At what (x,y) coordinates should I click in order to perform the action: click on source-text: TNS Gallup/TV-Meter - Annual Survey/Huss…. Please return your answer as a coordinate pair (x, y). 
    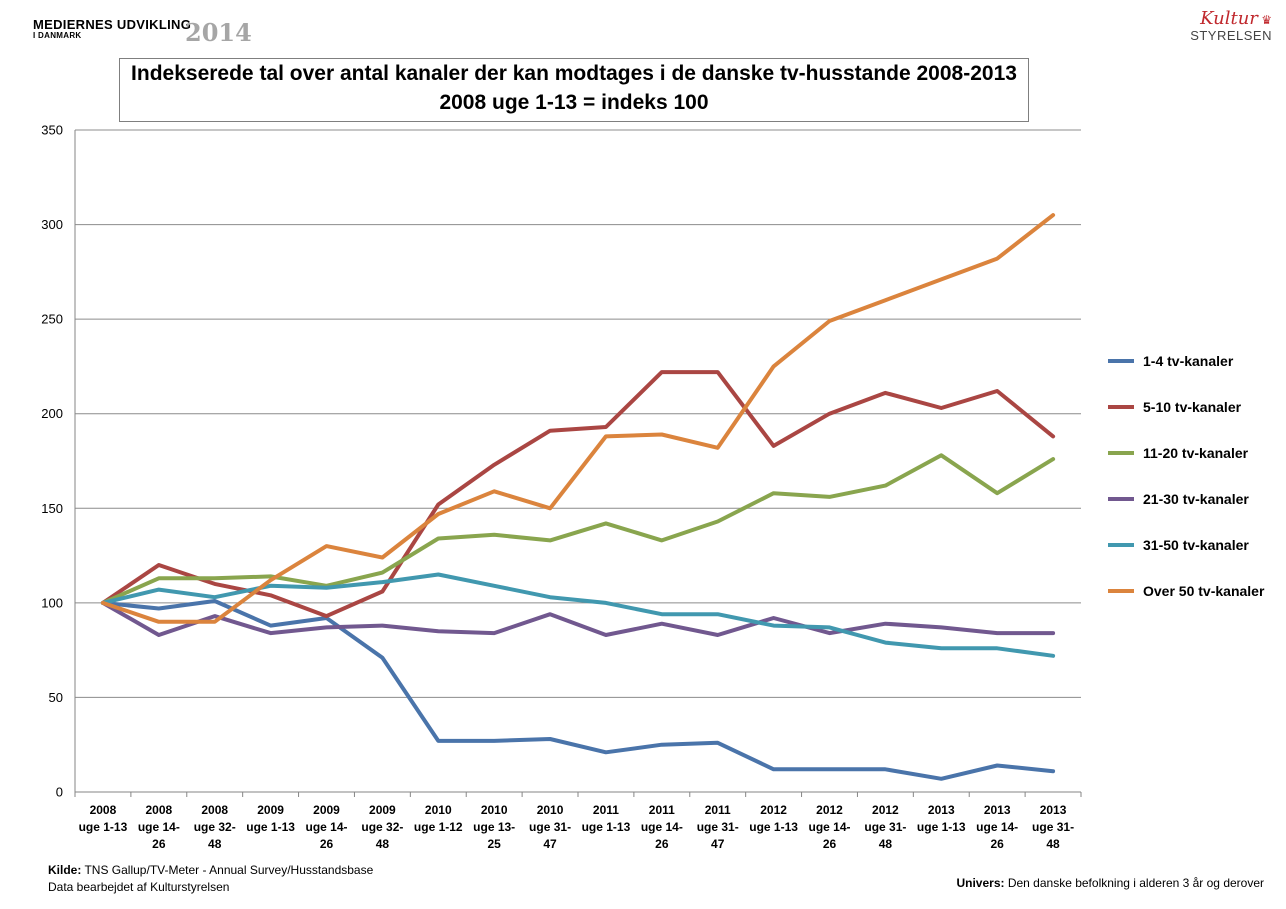
    Looking at the image, I should click on (227, 870).